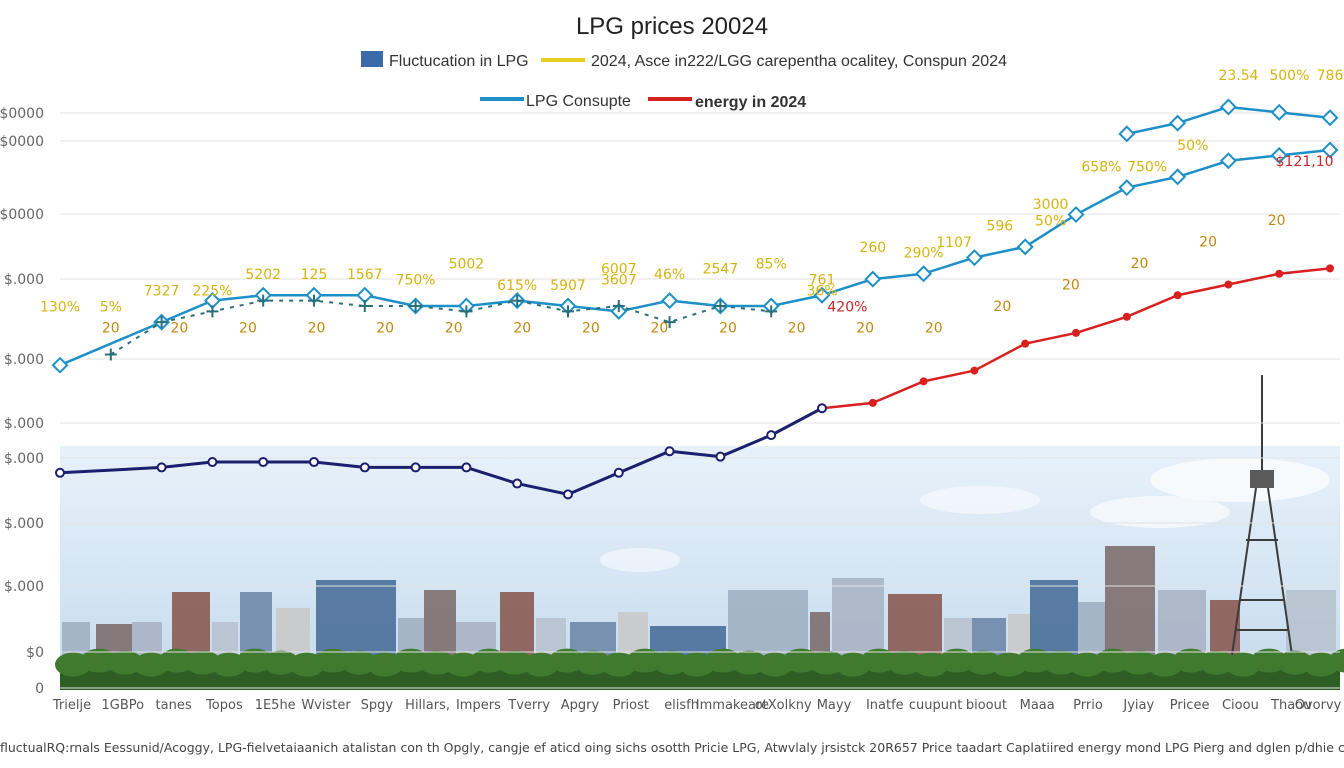  Describe the element at coordinates (1330, 76) in the screenshot. I see `data-label: 786` at that location.